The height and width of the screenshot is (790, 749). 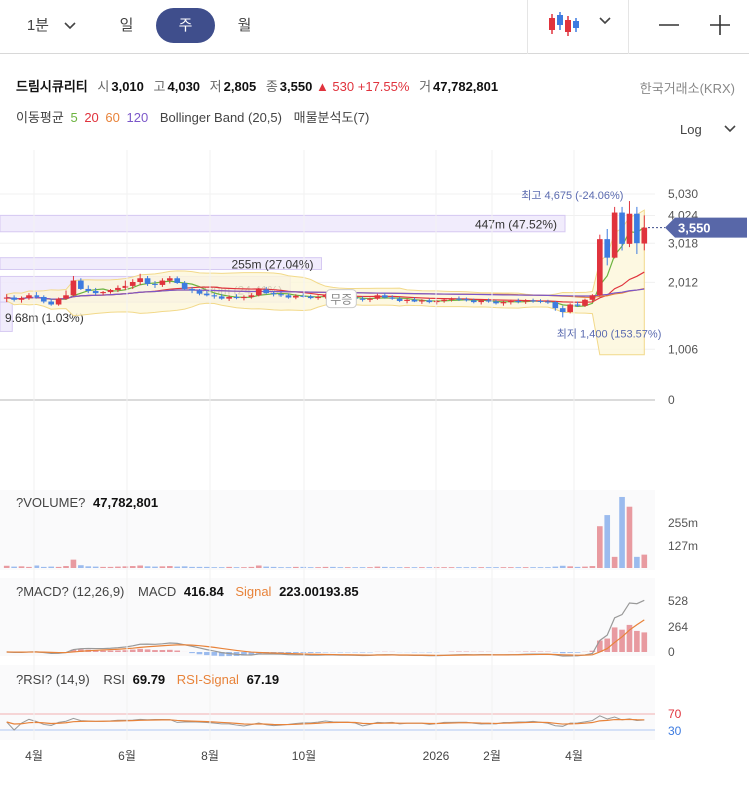 What do you see at coordinates (185, 25) in the screenshot?
I see `tab-week: 주` at bounding box center [185, 25].